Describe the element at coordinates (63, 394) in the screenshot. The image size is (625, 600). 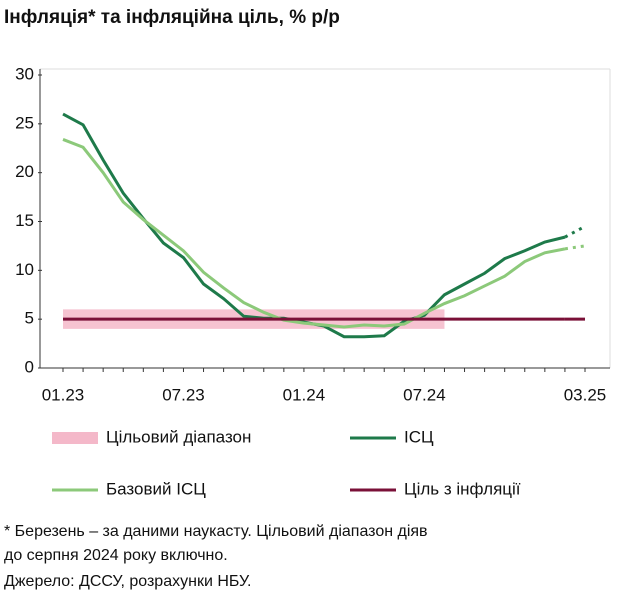
I see `x-tick-label: 01.23` at that location.